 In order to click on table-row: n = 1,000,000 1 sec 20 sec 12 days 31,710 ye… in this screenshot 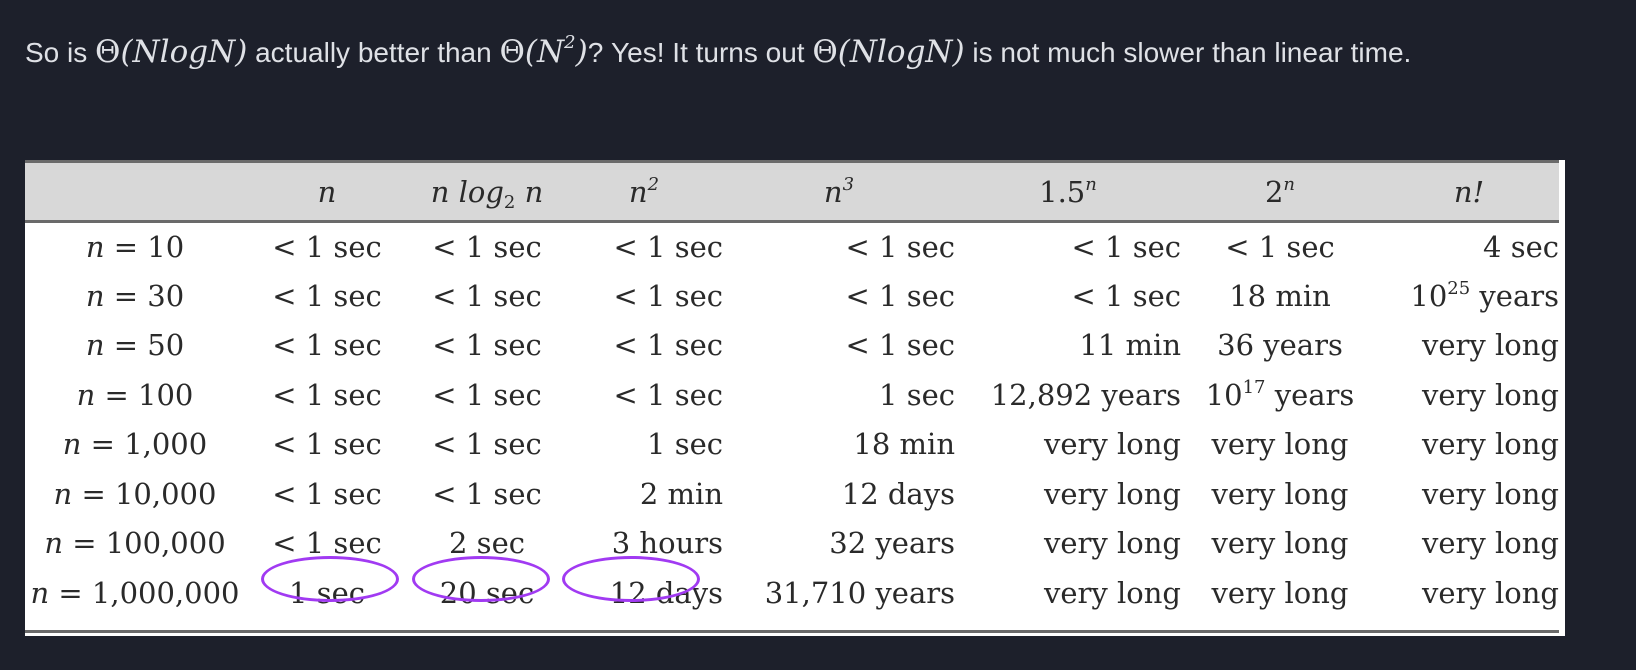, I will do `click(792, 593)`.